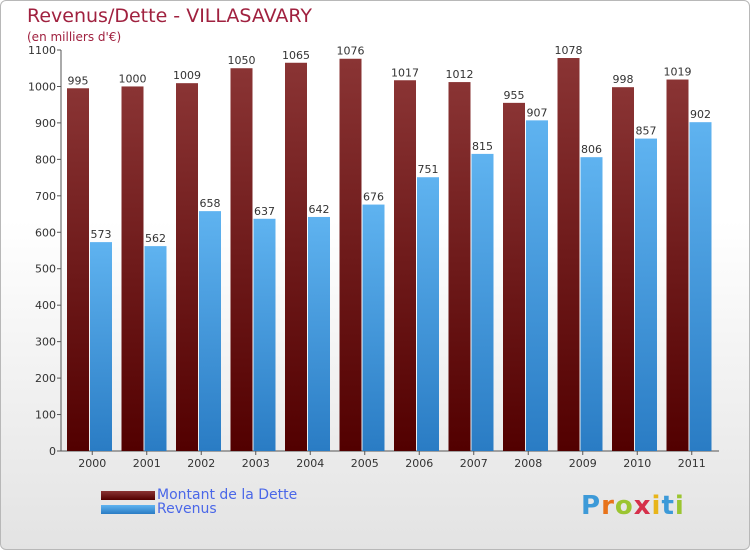  Describe the element at coordinates (256, 463) in the screenshot. I see `x-tick-label: 2003` at that location.